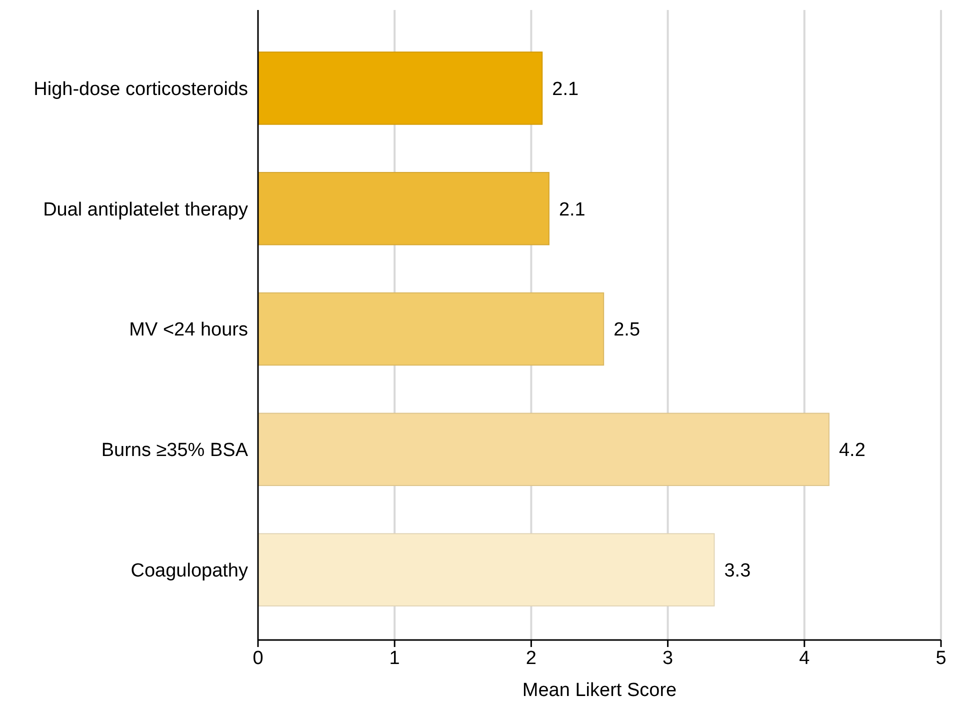  I want to click on x-tick-label: 2, so click(531, 658).